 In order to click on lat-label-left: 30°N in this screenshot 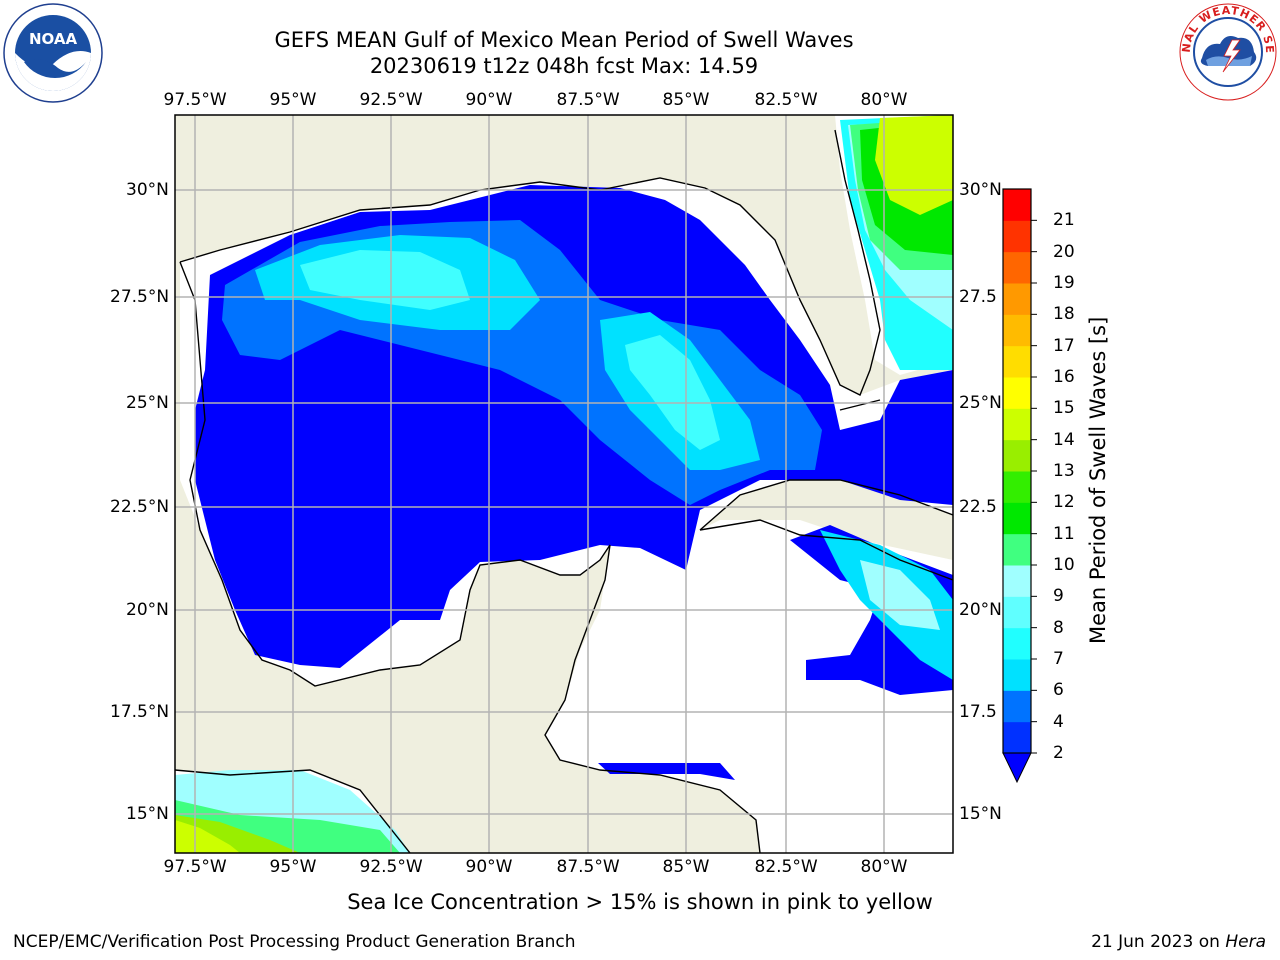, I will do `click(147, 190)`.